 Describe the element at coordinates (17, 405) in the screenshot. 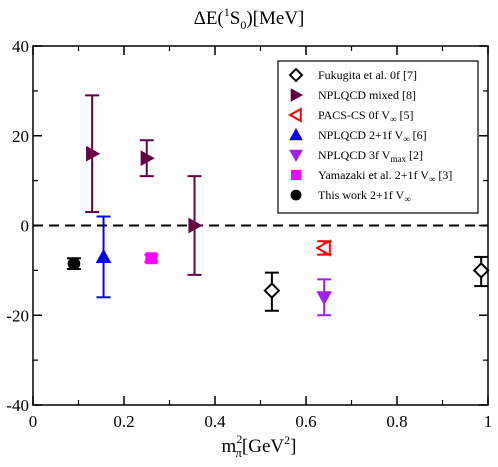

I see `y-tick-label: -40` at that location.